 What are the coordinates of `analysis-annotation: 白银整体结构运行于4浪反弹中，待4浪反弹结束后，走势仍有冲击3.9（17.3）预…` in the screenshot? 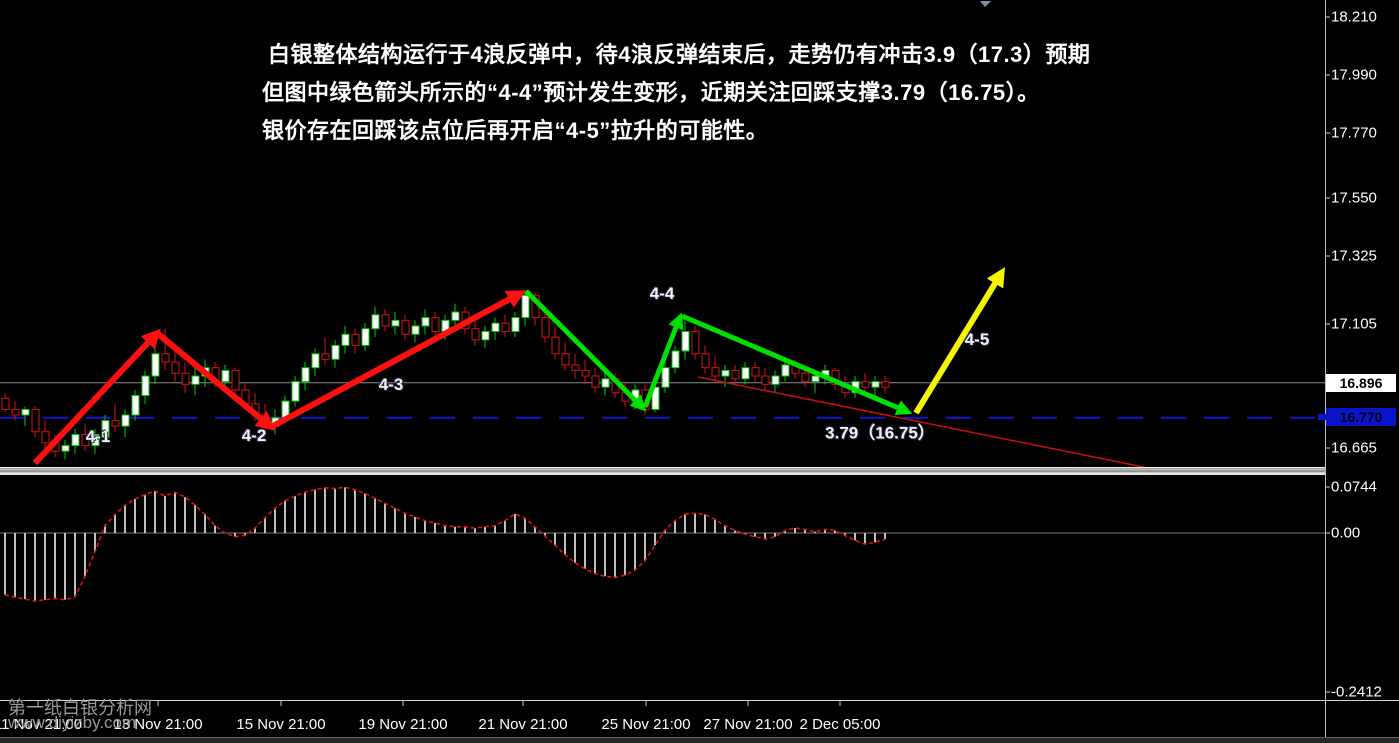 It's located at (676, 93).